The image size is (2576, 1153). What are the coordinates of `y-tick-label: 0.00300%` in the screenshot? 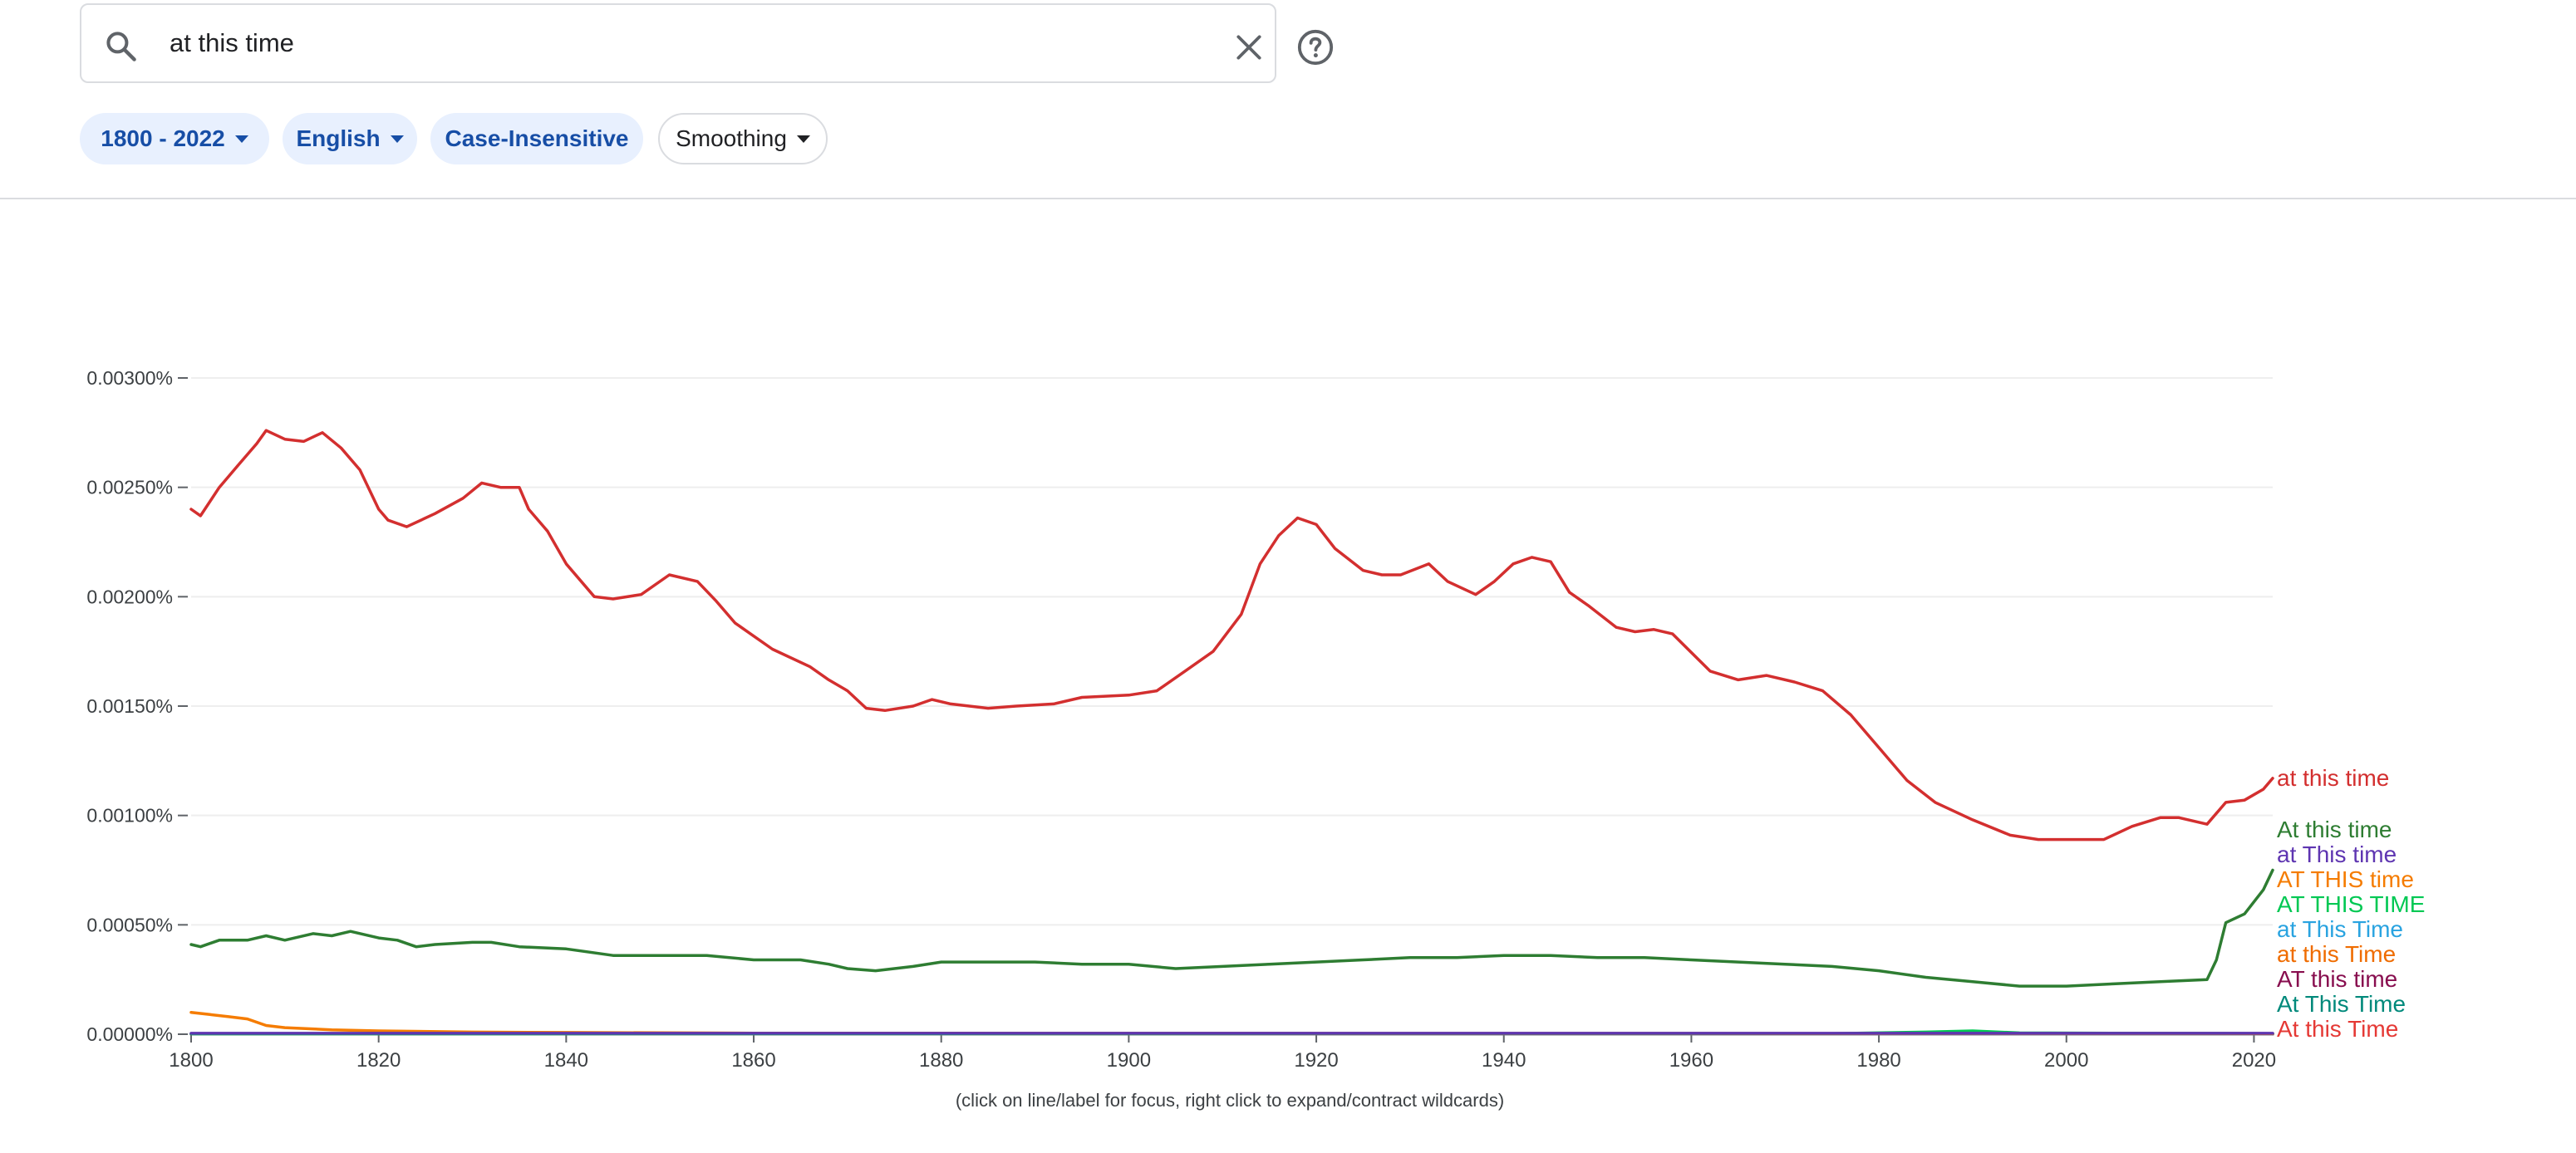 It's located at (129, 378).